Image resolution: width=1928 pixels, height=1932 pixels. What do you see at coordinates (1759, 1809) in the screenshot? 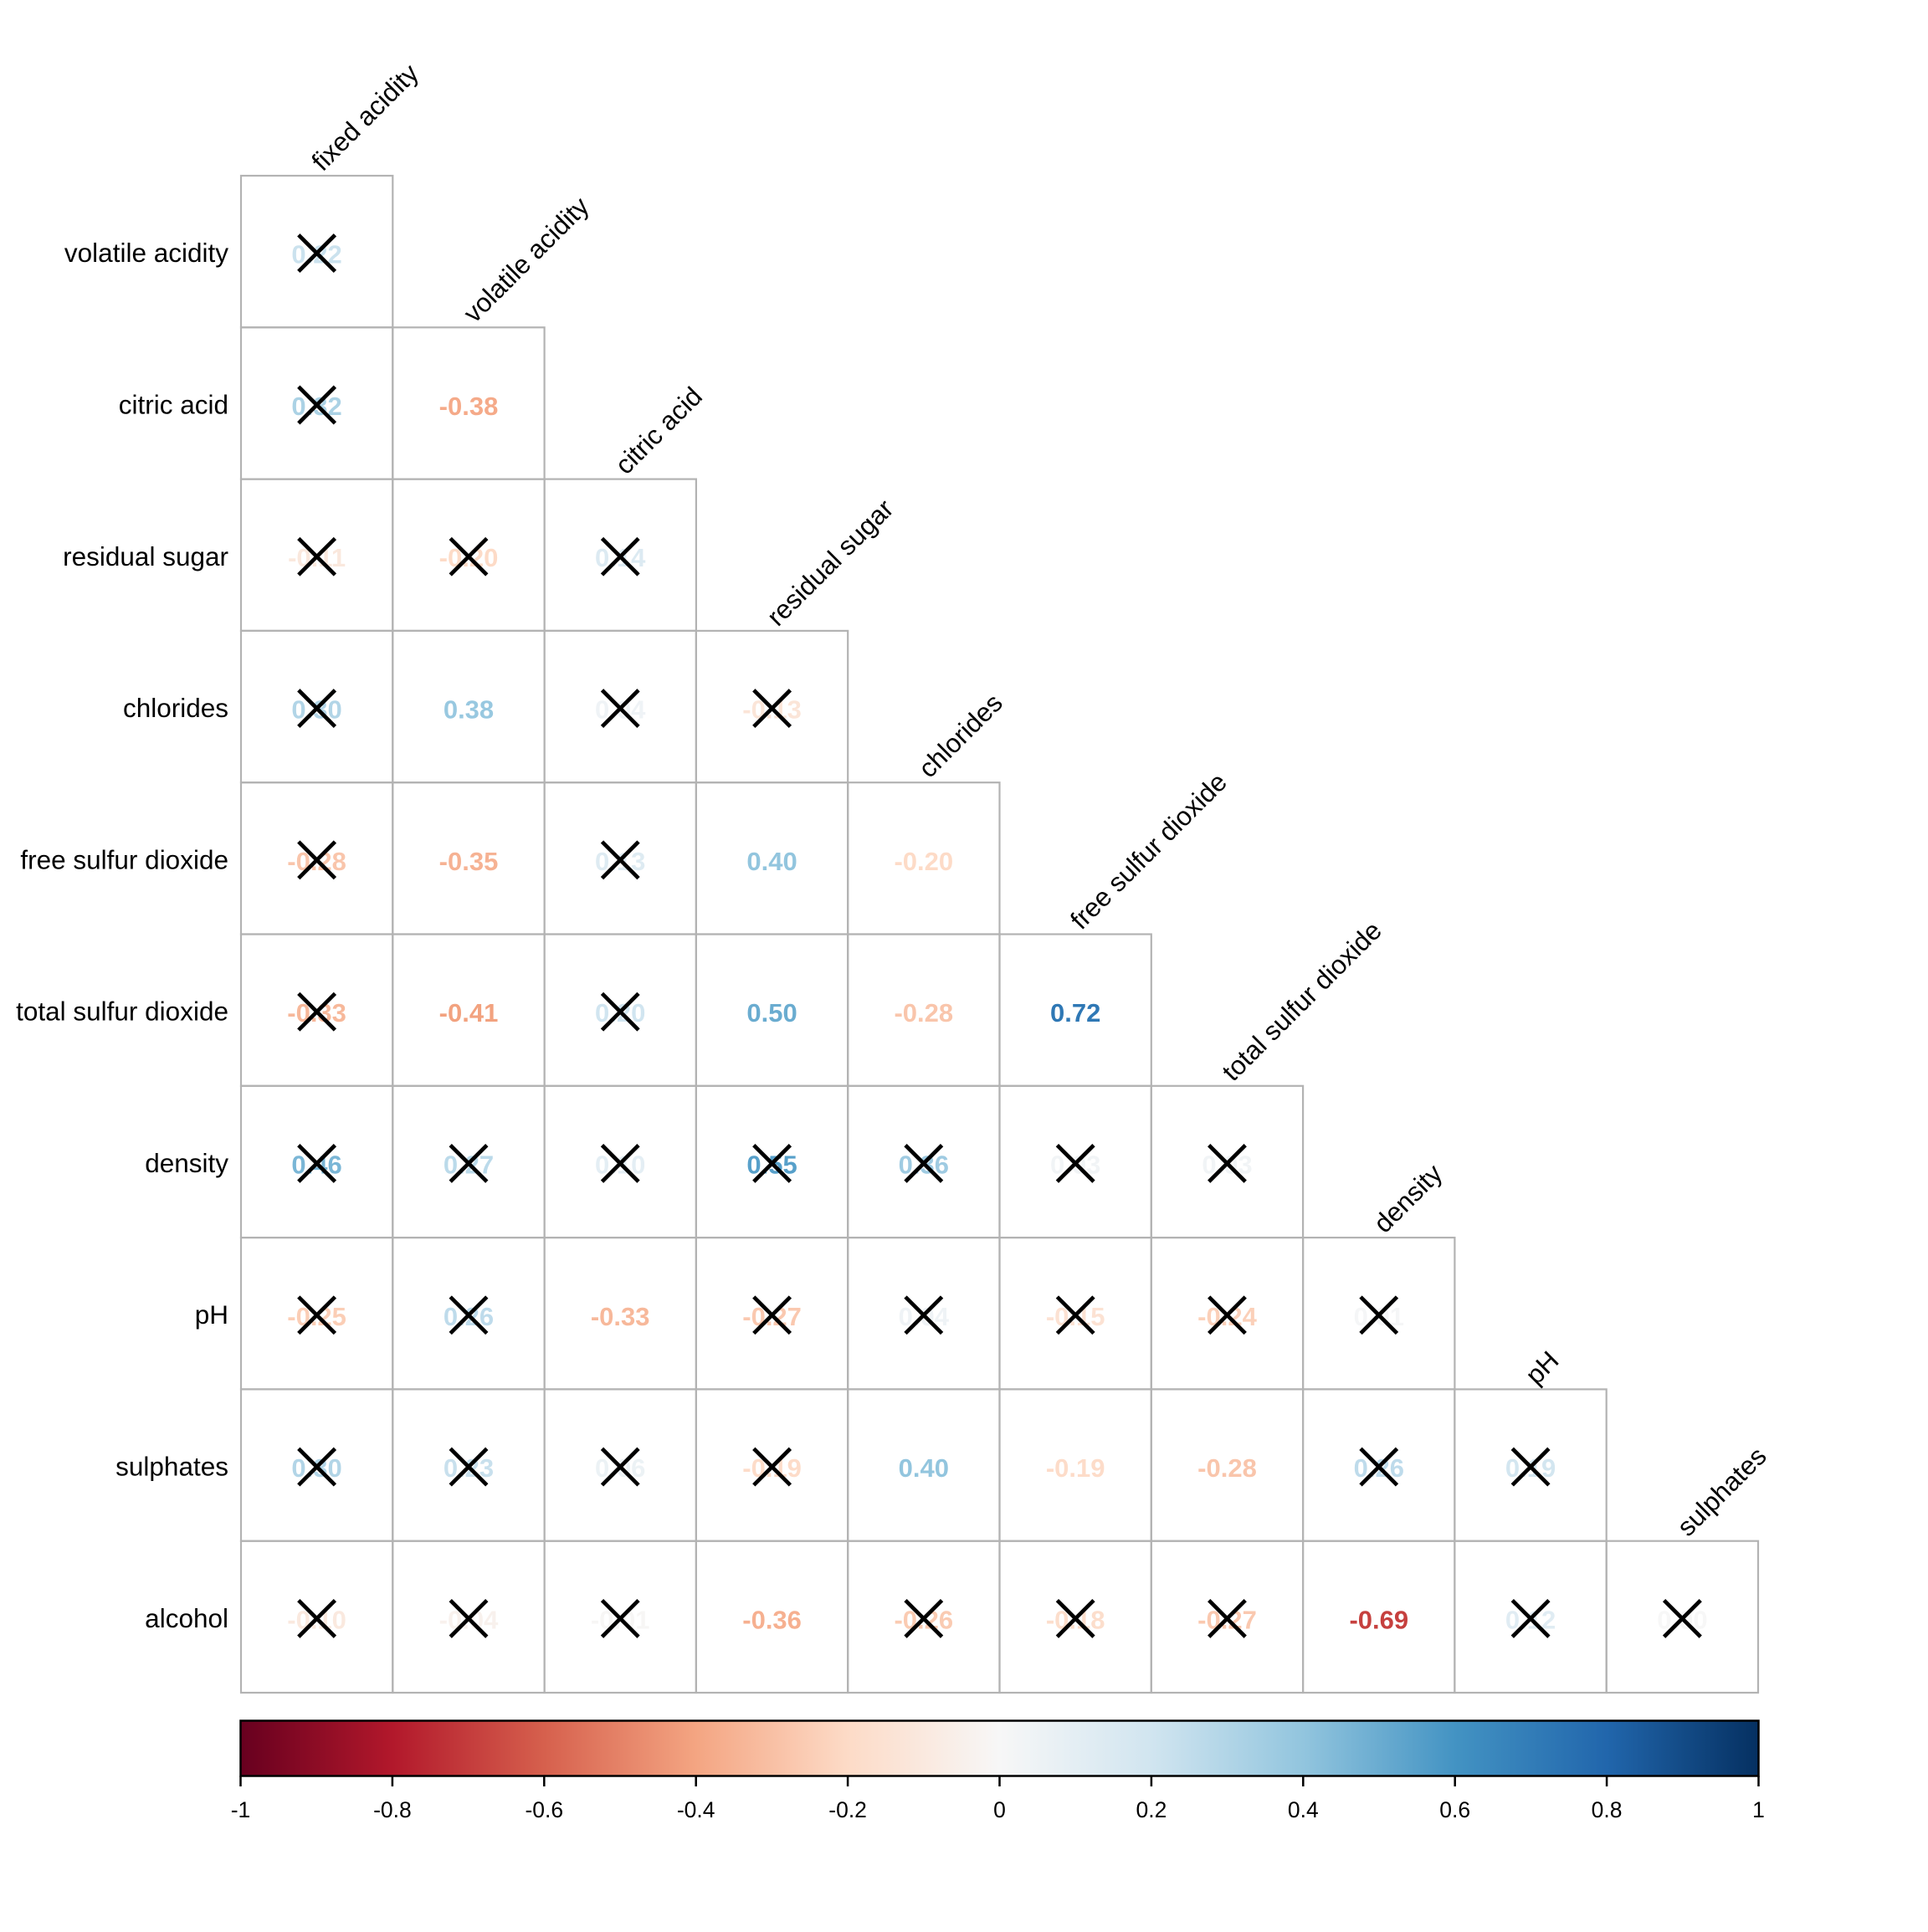
I see `svg-text: 1` at bounding box center [1759, 1809].